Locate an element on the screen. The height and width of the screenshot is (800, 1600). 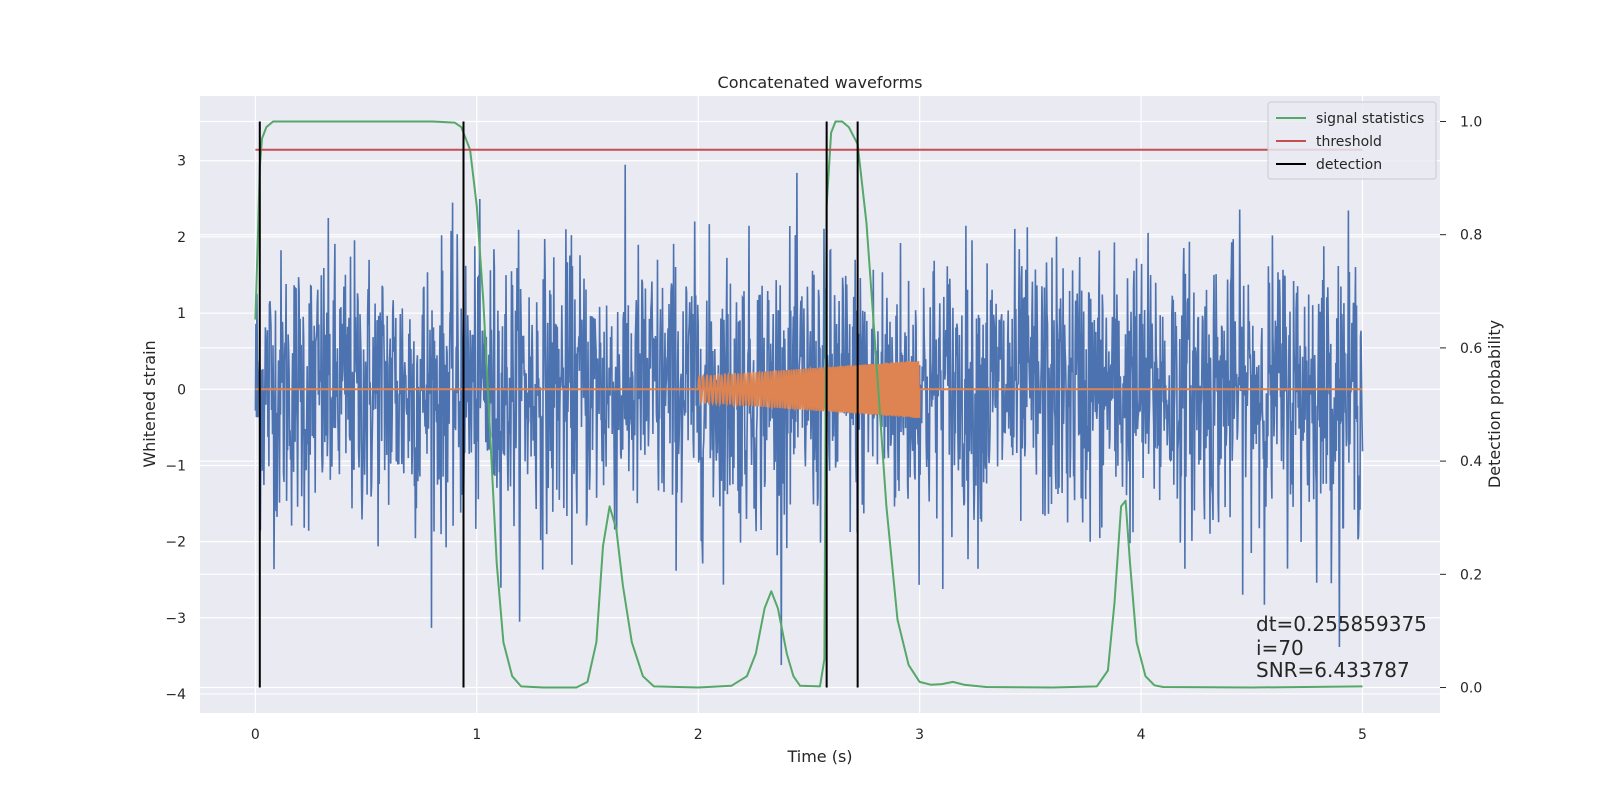
y-tick-label: 0 is located at coordinates (181, 390).